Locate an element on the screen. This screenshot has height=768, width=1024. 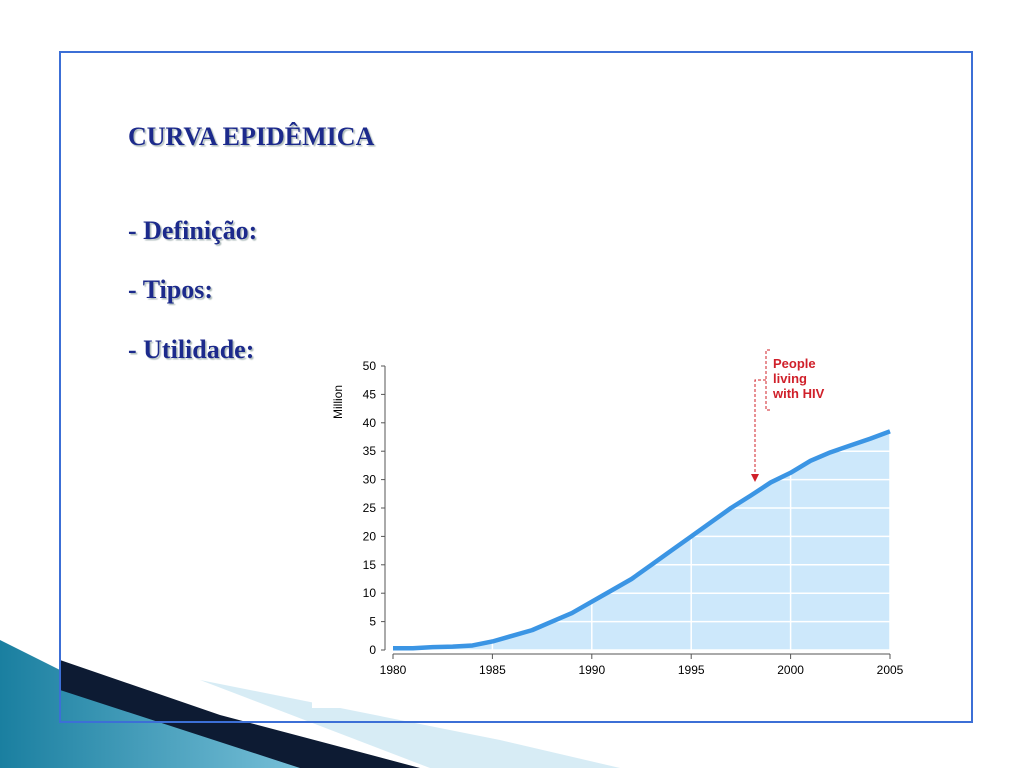
slide-title: CURVA EPIDÊMICA is located at coordinates (251, 136).